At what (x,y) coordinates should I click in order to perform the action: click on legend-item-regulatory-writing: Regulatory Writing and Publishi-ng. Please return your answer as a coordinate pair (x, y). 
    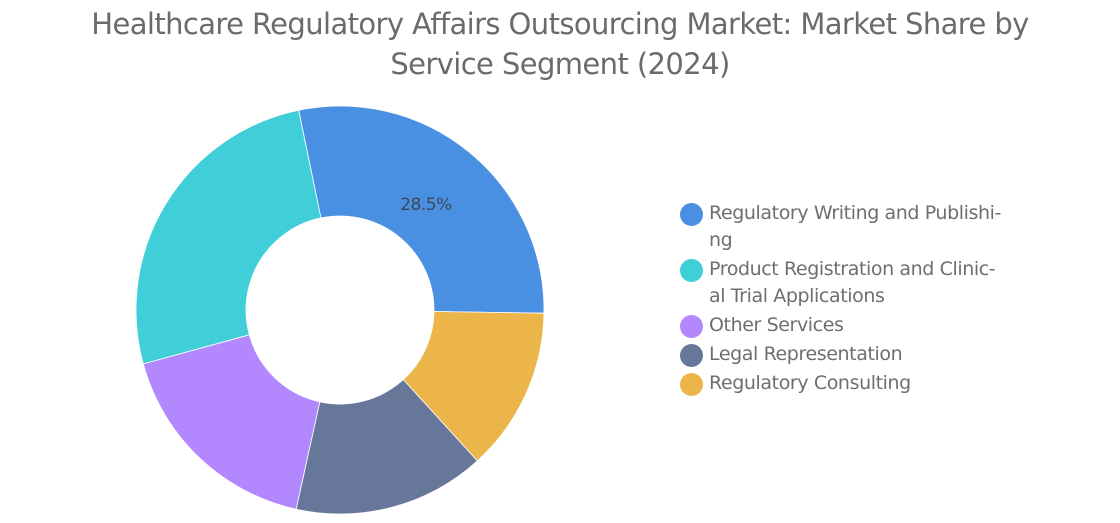
    Looking at the image, I should click on (860, 227).